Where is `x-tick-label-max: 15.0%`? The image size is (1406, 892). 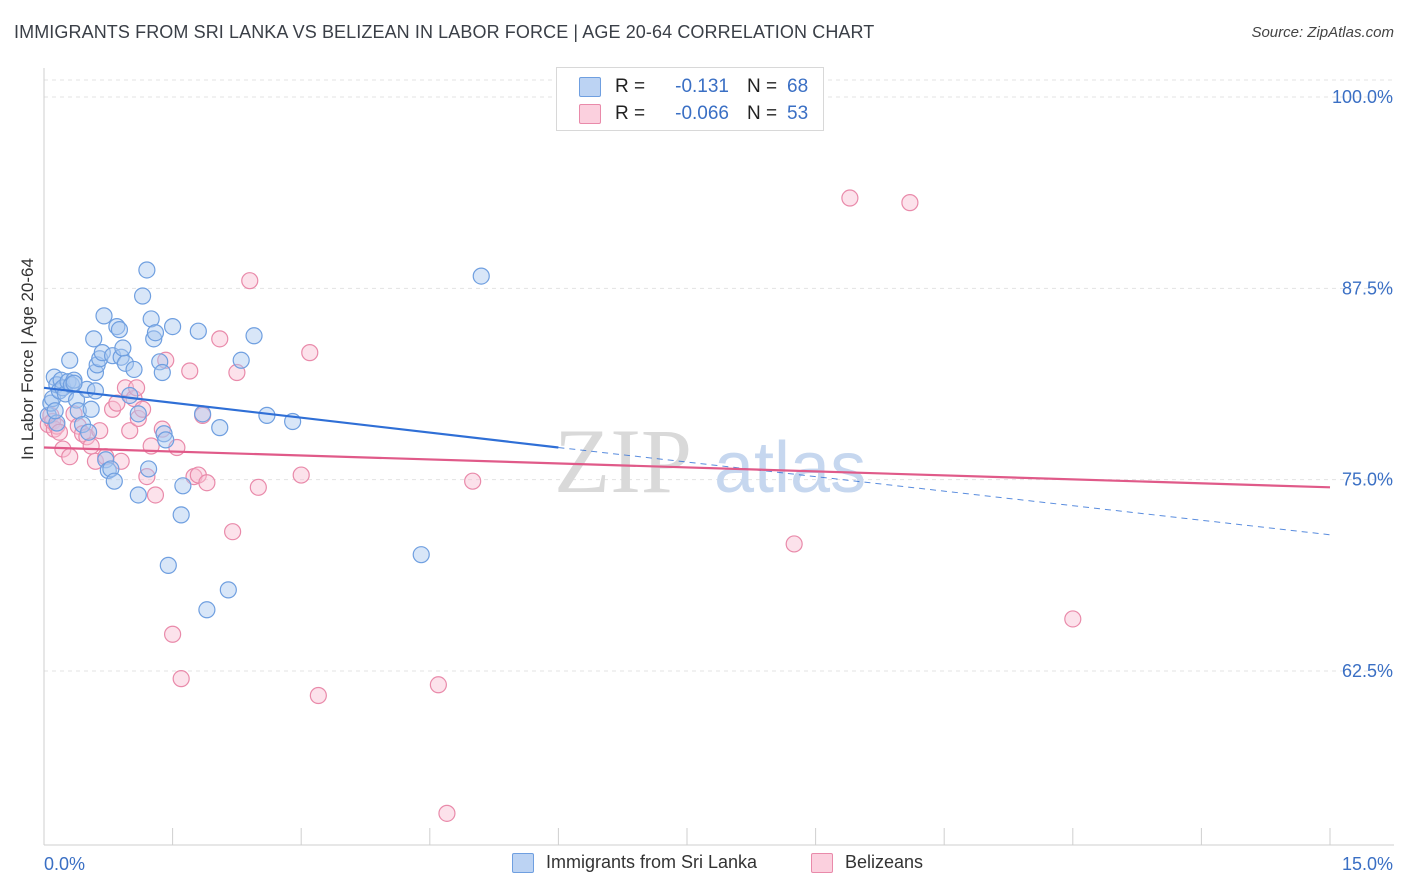
x-tick-label-max: 15.0% is located at coordinates (1367, 864).